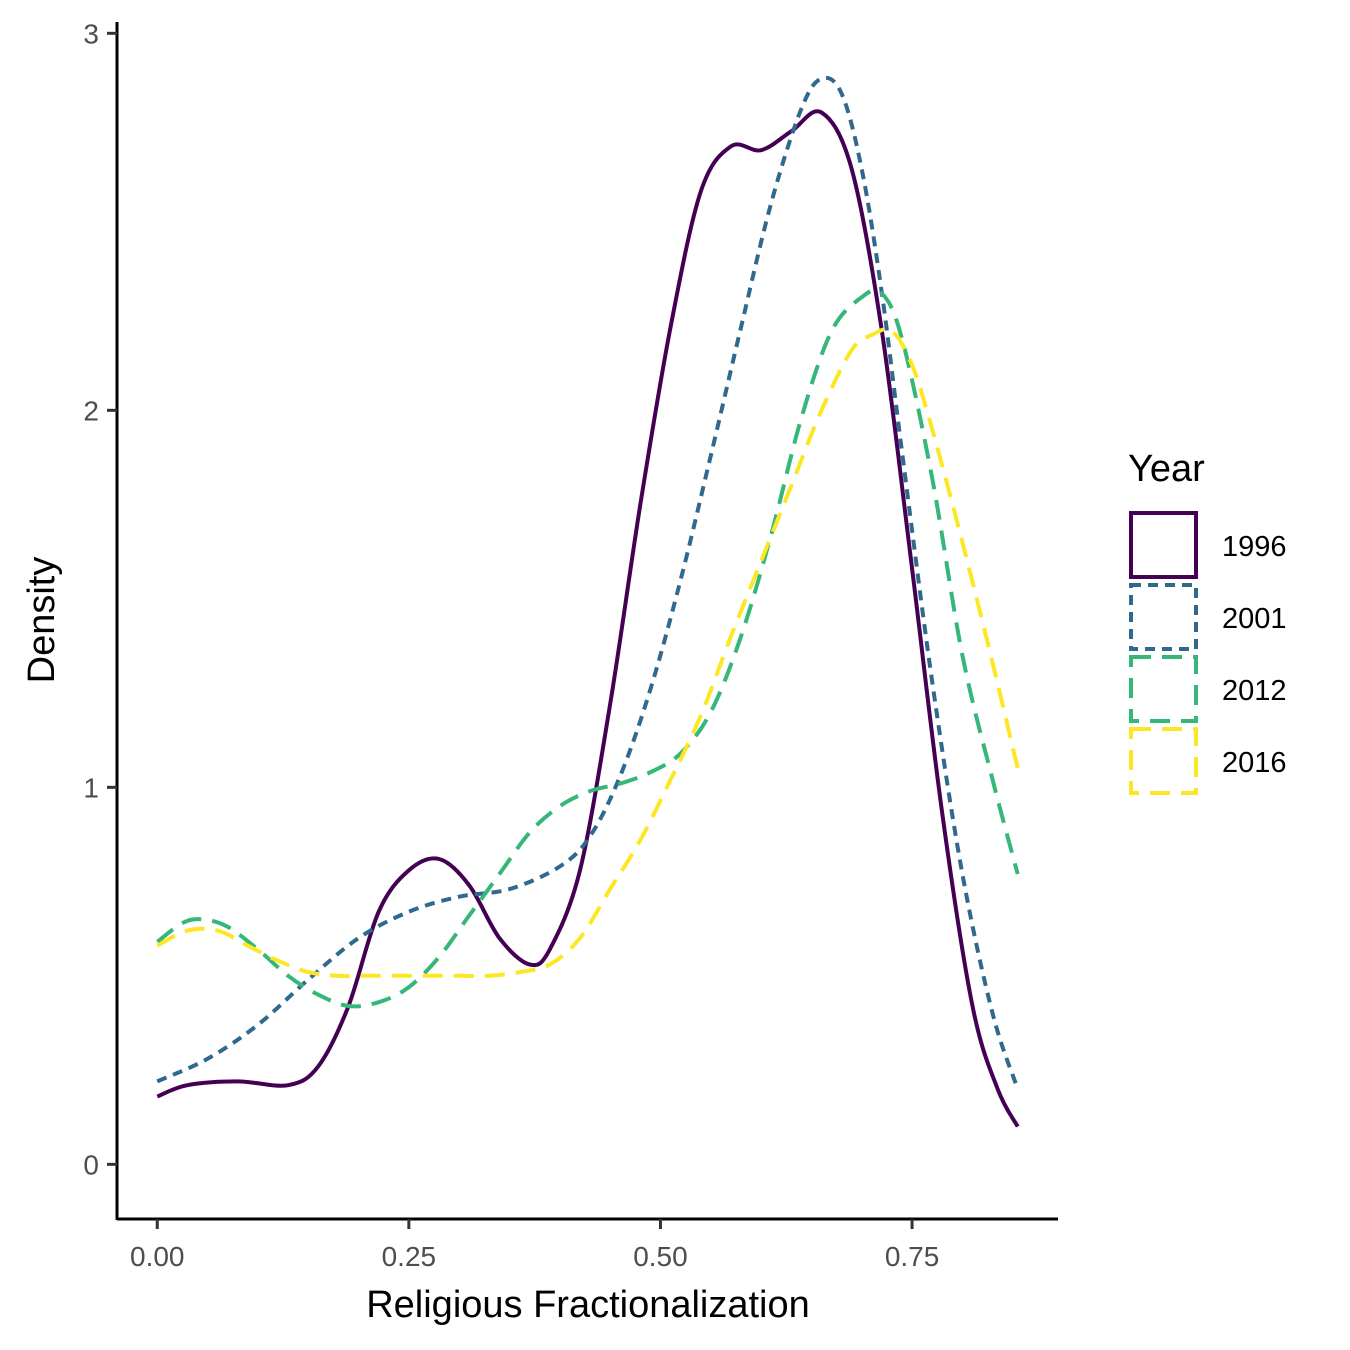 The width and height of the screenshot is (1350, 1350). Describe the element at coordinates (1163, 761) in the screenshot. I see `legend-key-2016` at that location.